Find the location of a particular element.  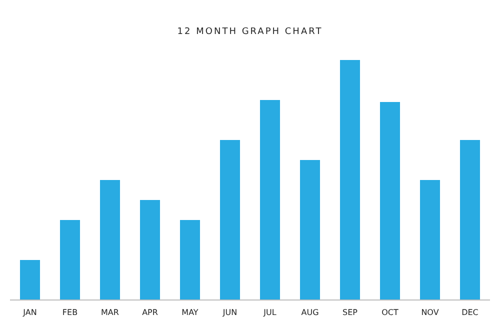

x-tick-label: MAY is located at coordinates (190, 312).